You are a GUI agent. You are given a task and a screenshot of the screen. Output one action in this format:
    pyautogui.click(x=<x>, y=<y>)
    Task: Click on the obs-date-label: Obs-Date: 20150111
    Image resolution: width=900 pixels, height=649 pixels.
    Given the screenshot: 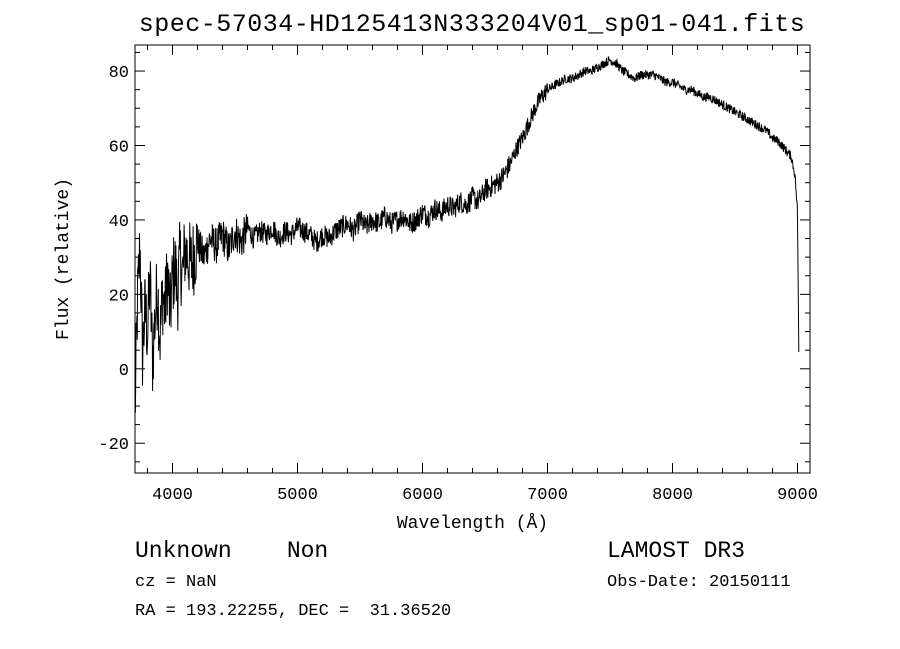 What is the action you would take?
    pyautogui.click(x=699, y=582)
    